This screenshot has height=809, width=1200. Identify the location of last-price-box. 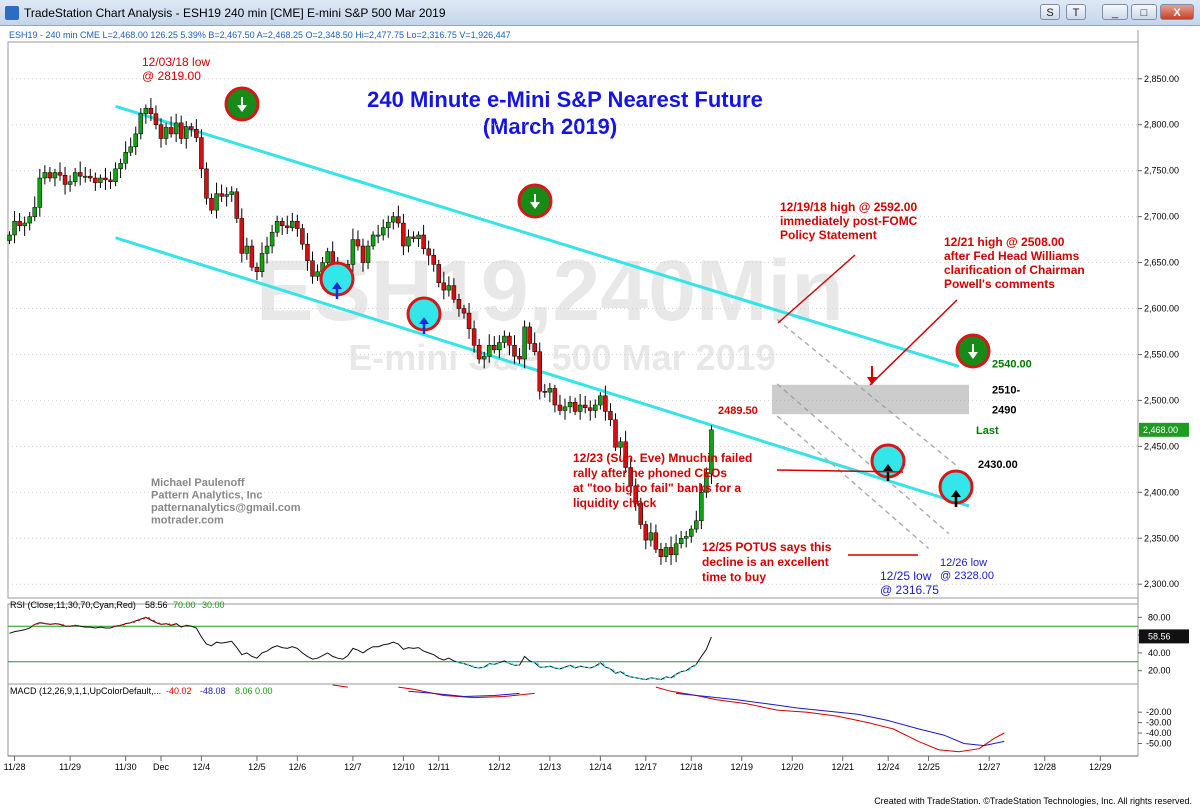
(1164, 429).